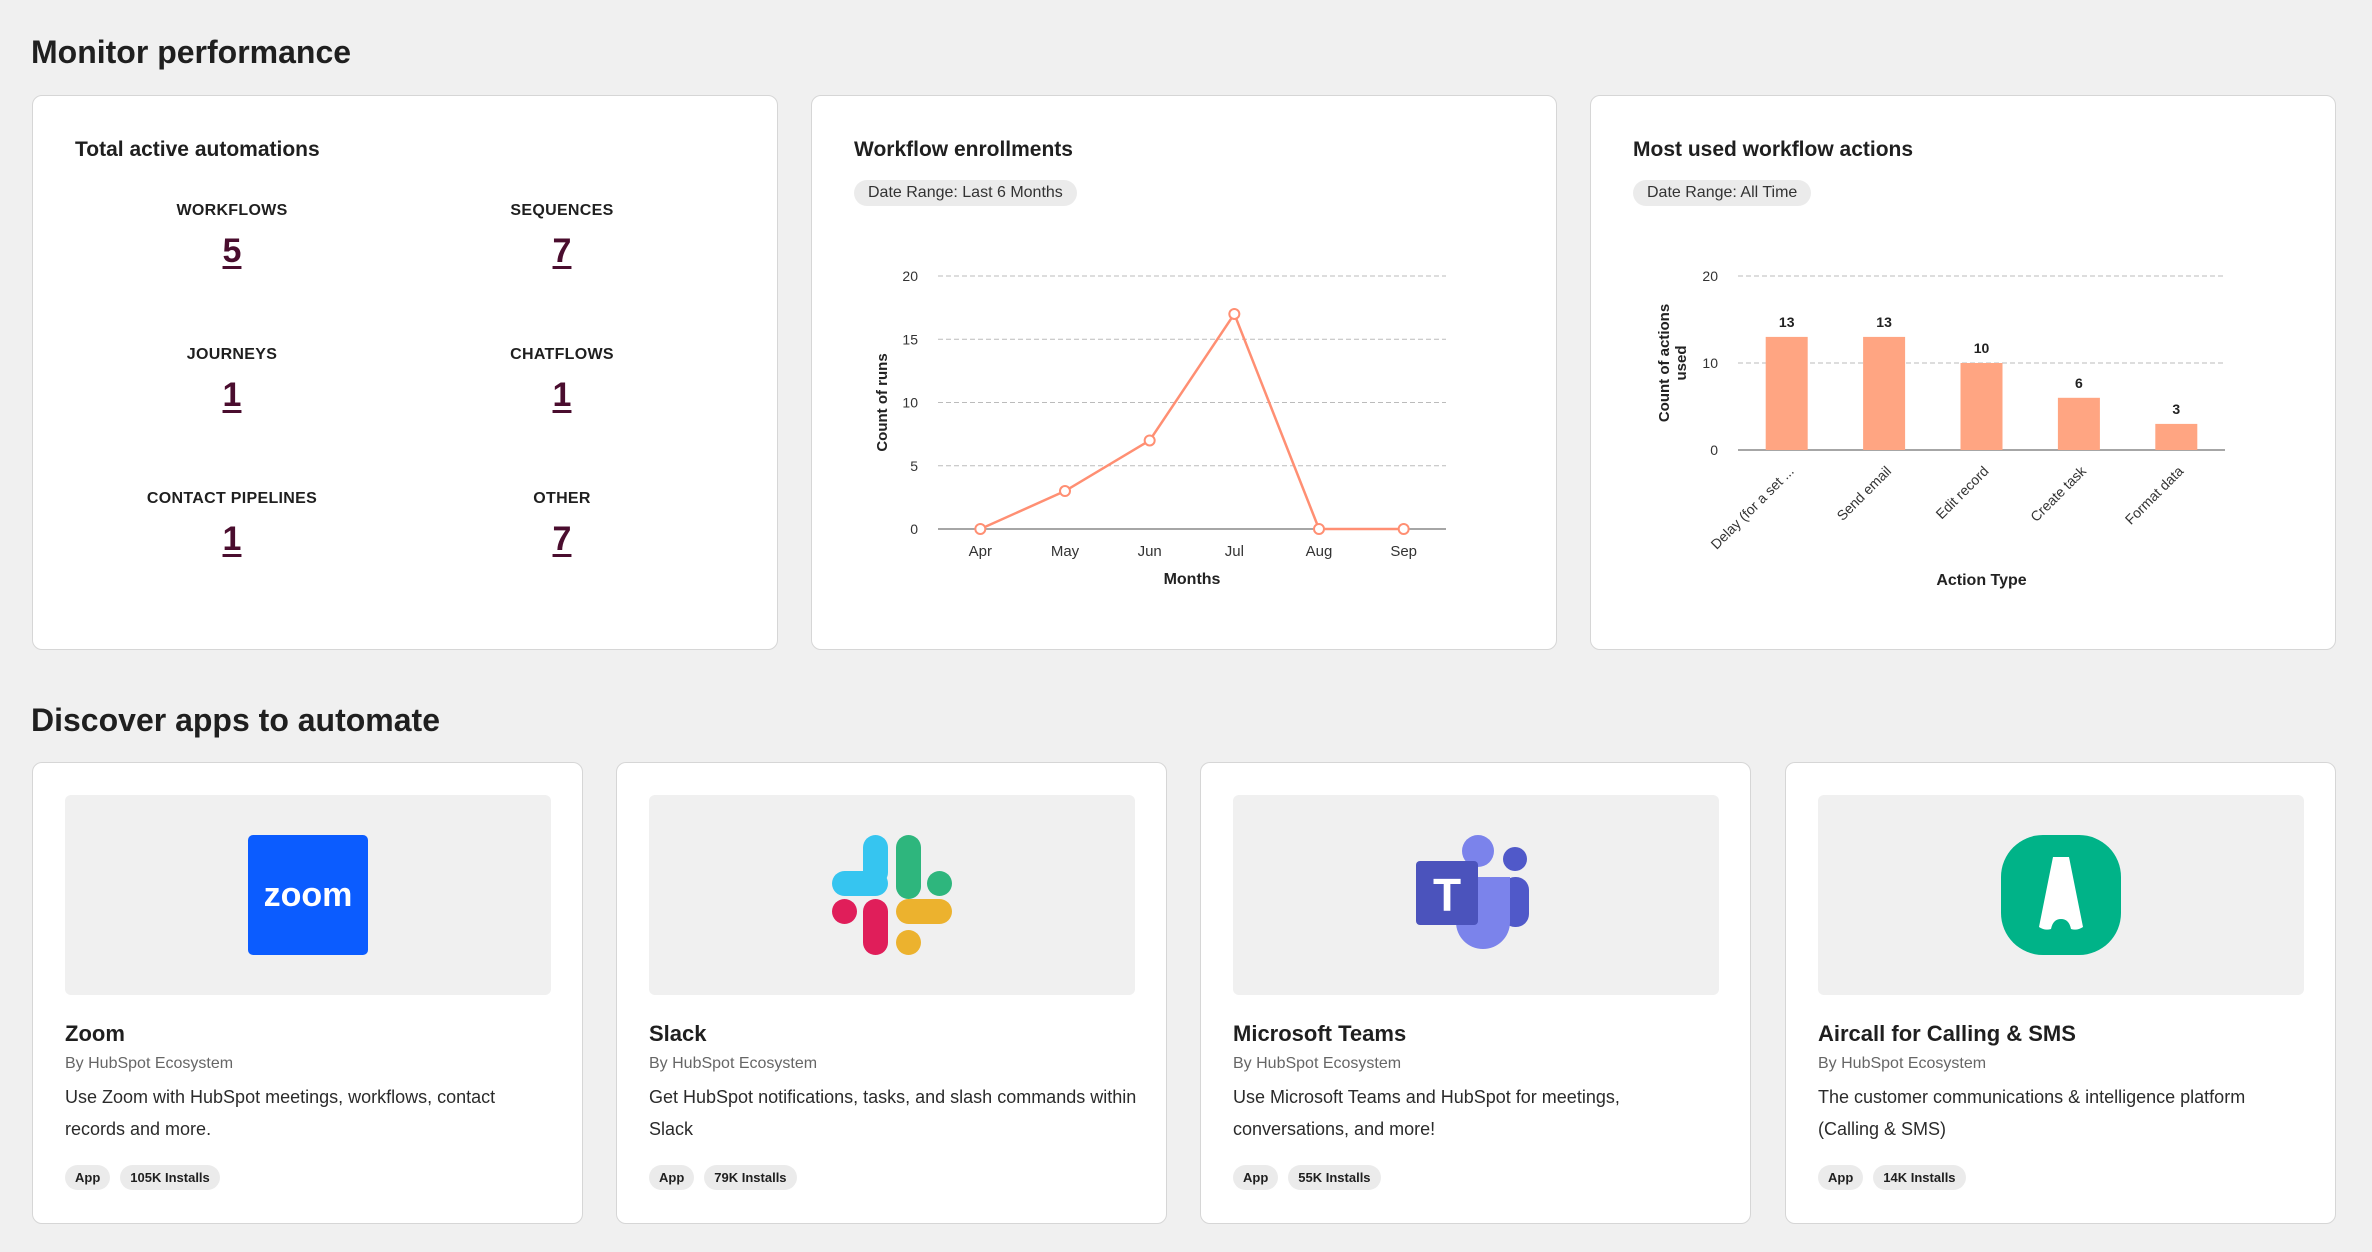  Describe the element at coordinates (1919, 1177) in the screenshot. I see `installs-tag: 14K Installs` at that location.